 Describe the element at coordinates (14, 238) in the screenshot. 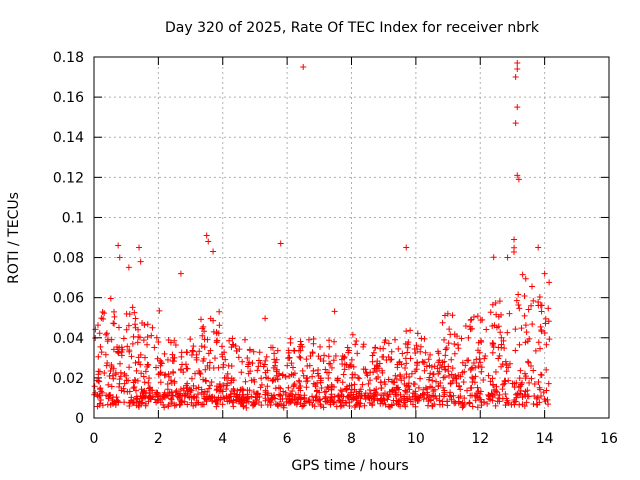

I see `y-axis-label: ROTI / TECUs` at that location.